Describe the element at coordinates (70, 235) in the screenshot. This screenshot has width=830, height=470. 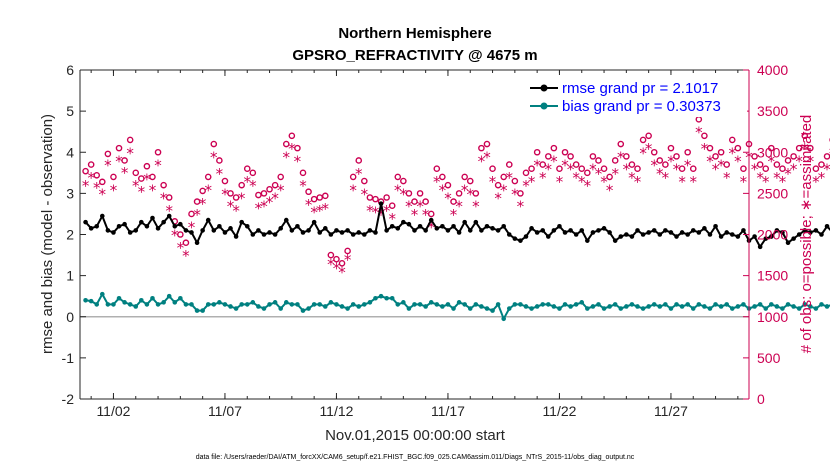
I see `y-tick-label: 2` at that location.